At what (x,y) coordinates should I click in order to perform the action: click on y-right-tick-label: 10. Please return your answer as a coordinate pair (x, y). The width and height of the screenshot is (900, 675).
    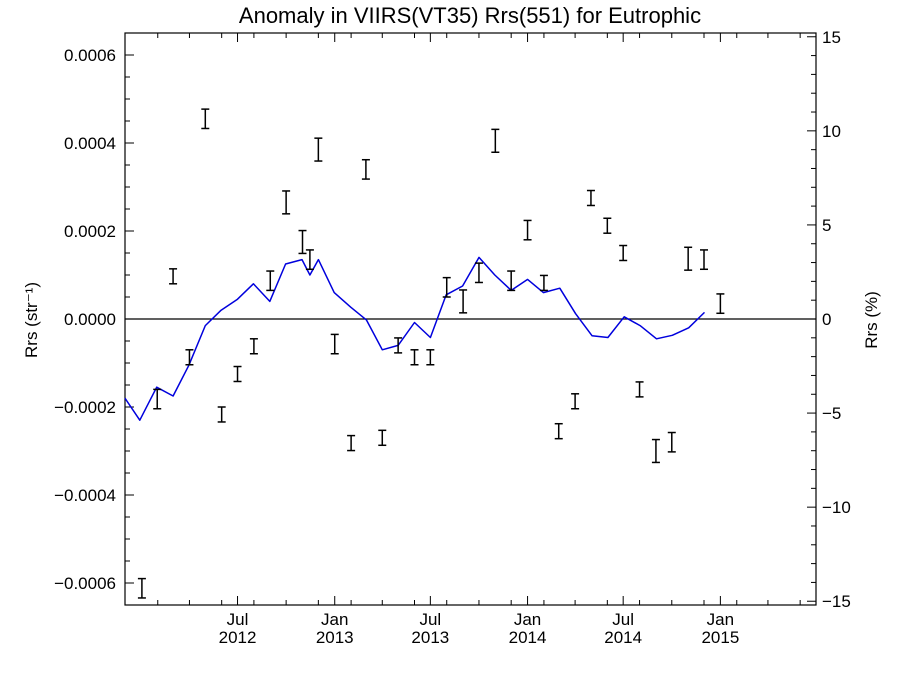
    Looking at the image, I should click on (831, 131).